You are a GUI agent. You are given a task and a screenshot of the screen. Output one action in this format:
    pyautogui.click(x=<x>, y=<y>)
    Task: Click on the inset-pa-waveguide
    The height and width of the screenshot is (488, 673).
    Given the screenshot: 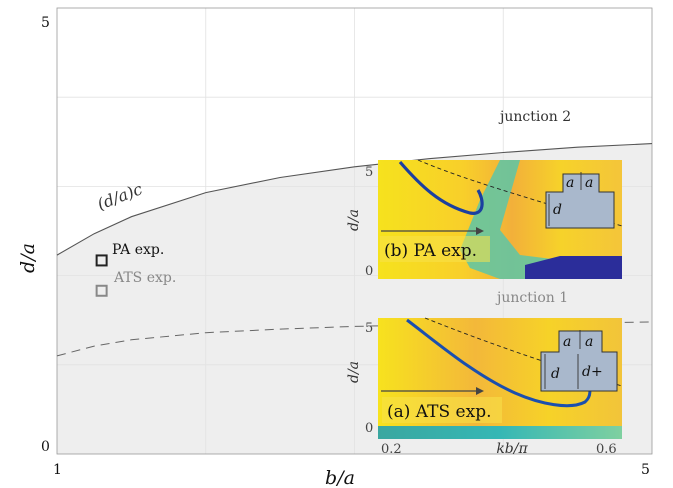 What is the action you would take?
    pyautogui.click(x=580, y=201)
    